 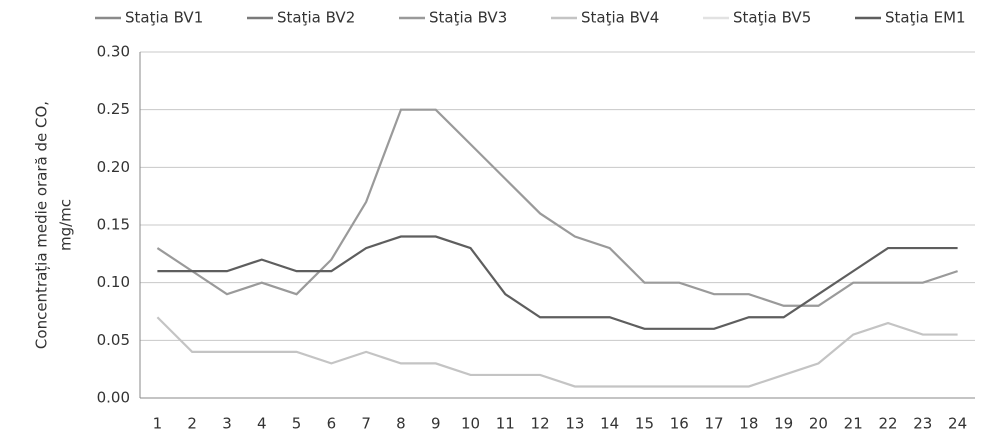 I want to click on x-tick-label: 21, so click(x=853, y=424).